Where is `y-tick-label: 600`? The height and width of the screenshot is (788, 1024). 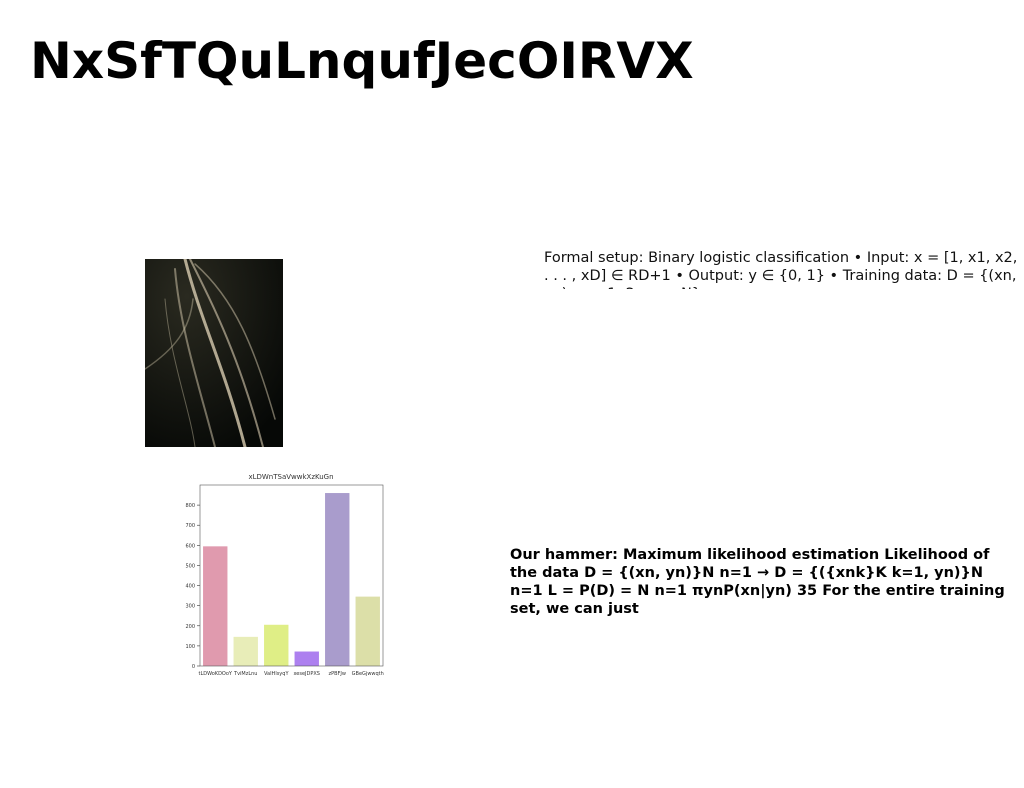 y-tick-label: 600 is located at coordinates (190, 546).